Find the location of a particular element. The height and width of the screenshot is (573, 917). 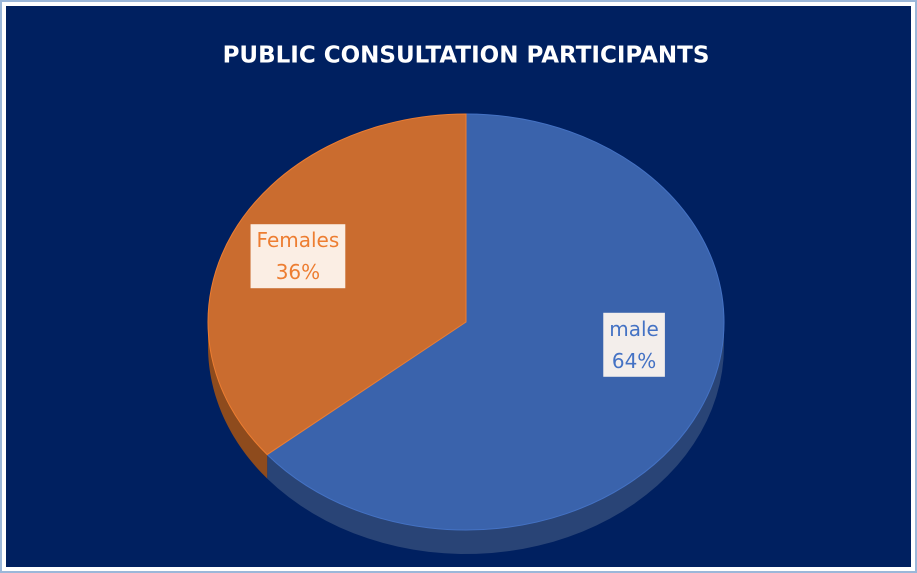

data-label-value: 36% is located at coordinates (298, 272).